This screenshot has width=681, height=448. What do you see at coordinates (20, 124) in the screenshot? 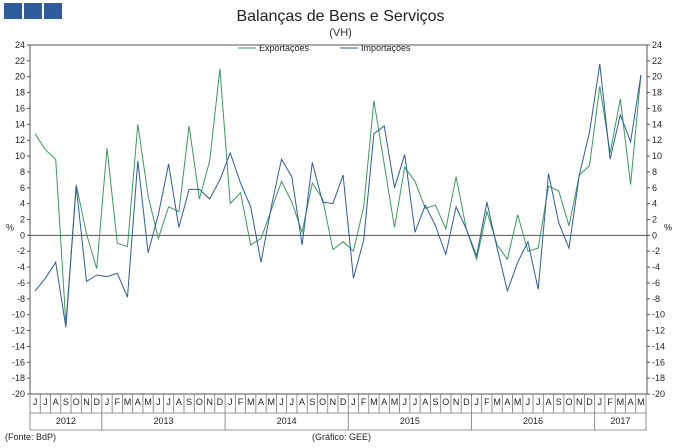
I see `y-tick-label-left: 14` at bounding box center [20, 124].